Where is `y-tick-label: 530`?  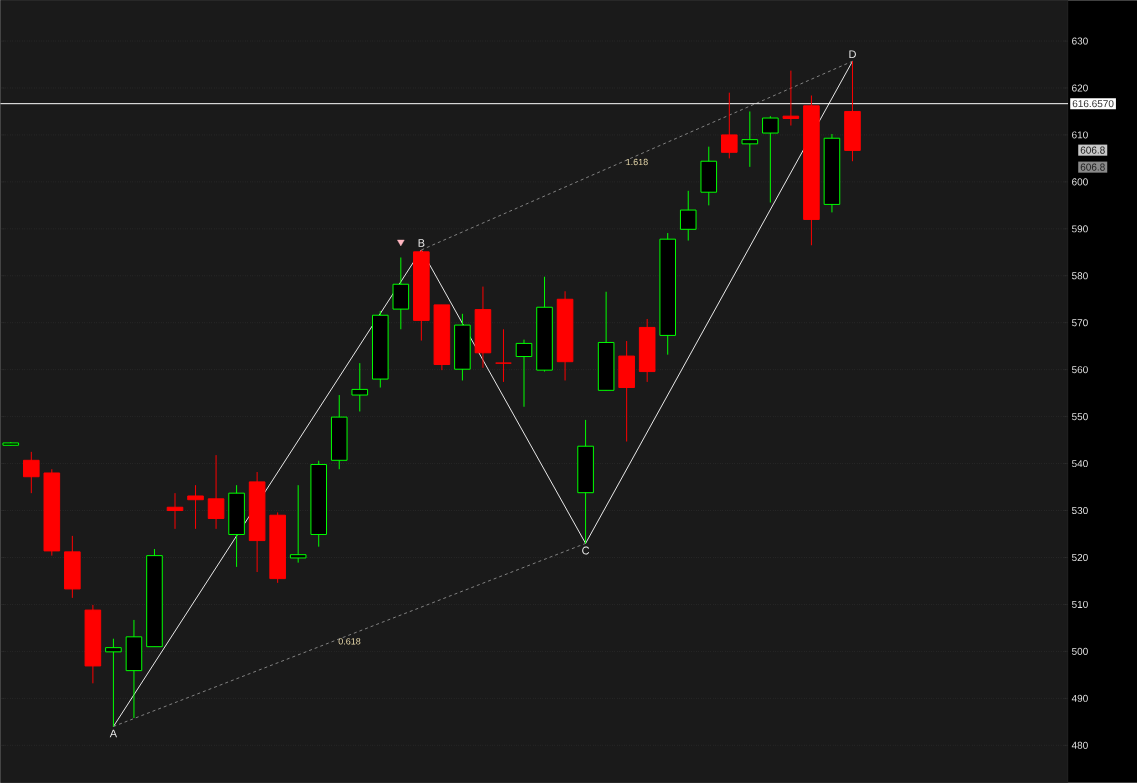
y-tick-label: 530 is located at coordinates (1079, 510).